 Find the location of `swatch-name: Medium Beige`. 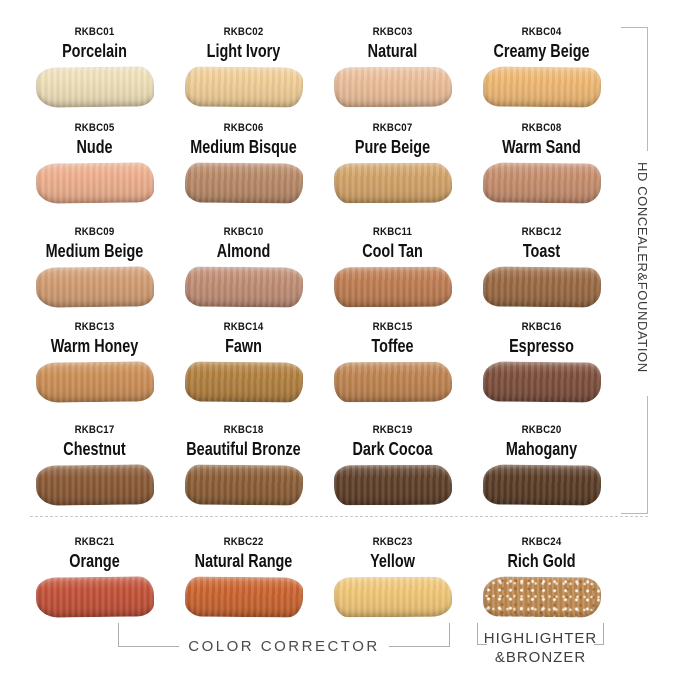

swatch-name: Medium Beige is located at coordinates (94, 251).